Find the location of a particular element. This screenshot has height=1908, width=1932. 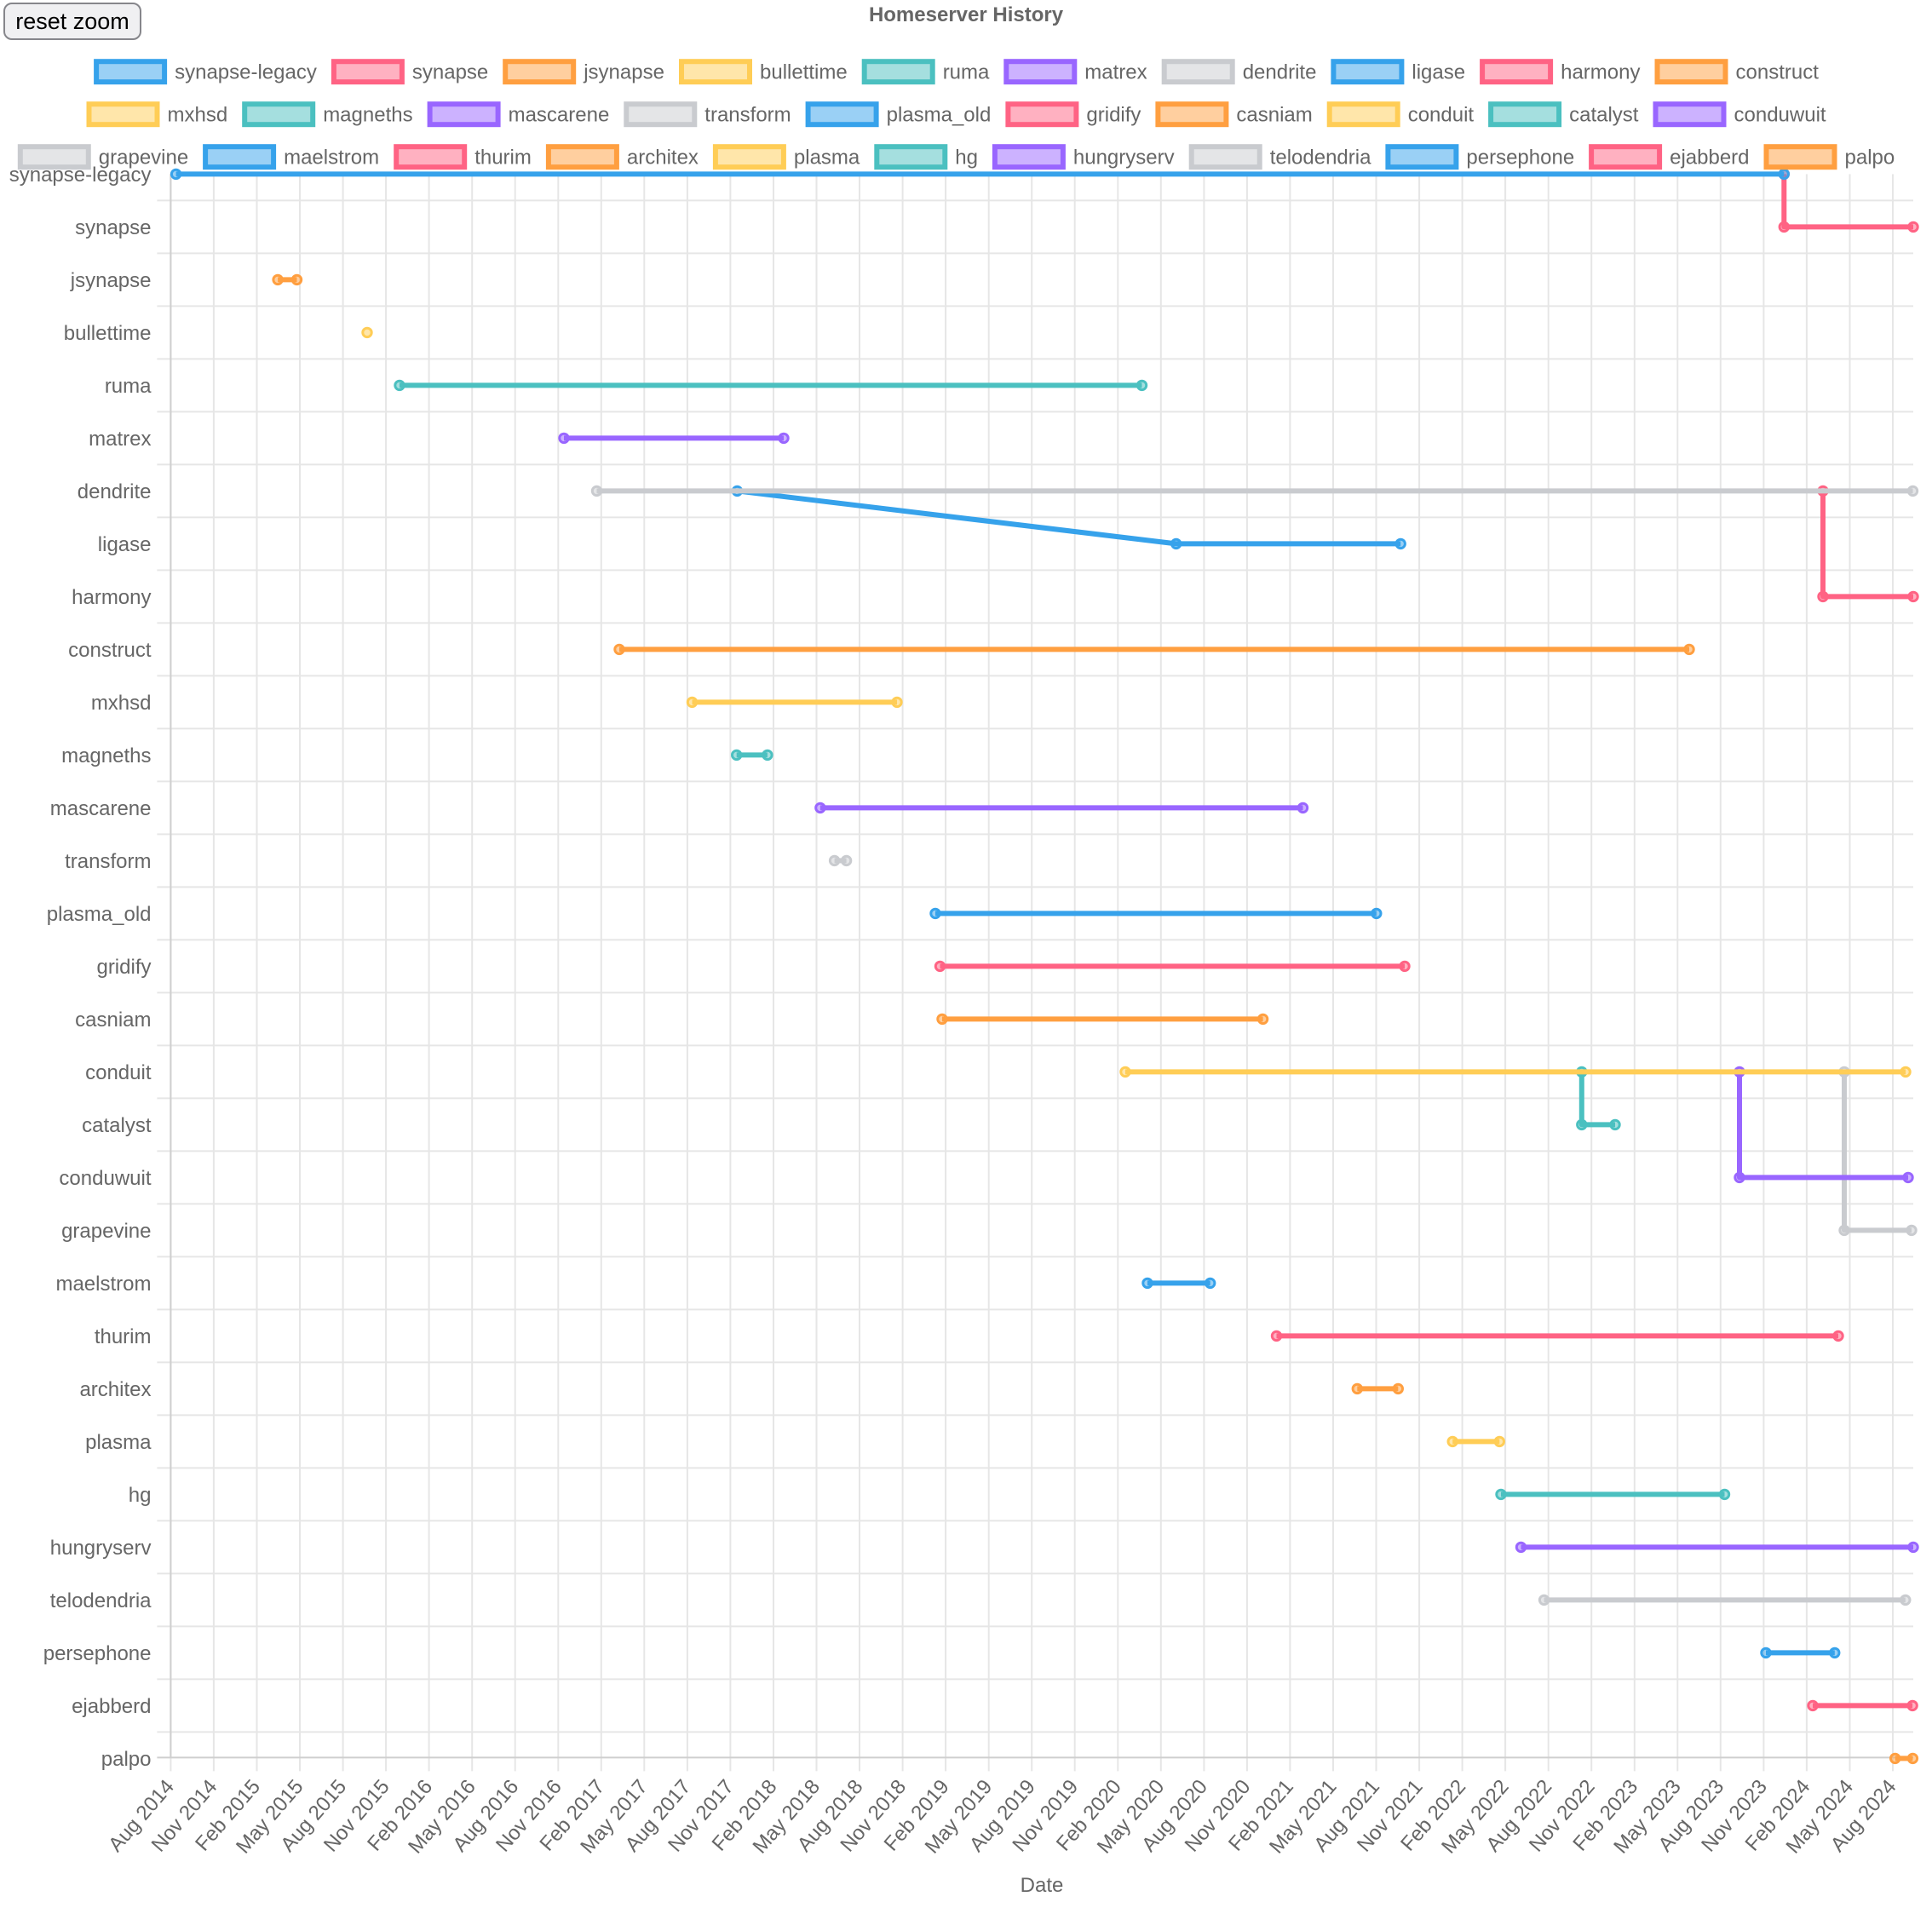

svg-text: Date is located at coordinates (1042, 1885).